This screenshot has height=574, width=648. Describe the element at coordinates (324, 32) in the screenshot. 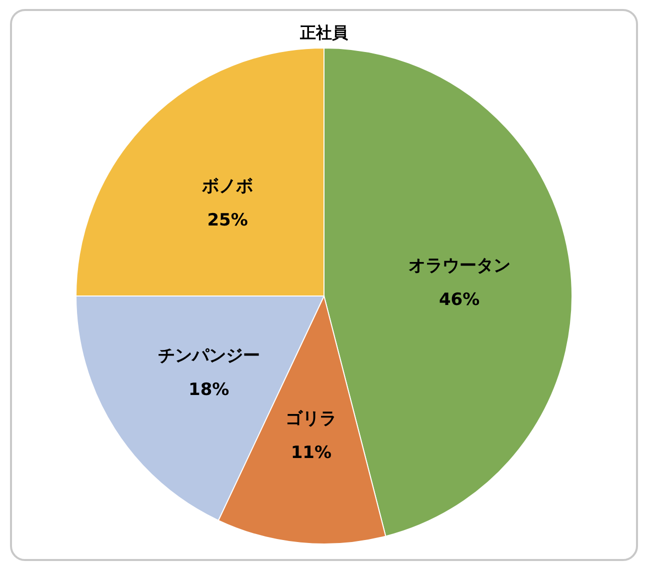

I see `chart-title: 正社員` at that location.